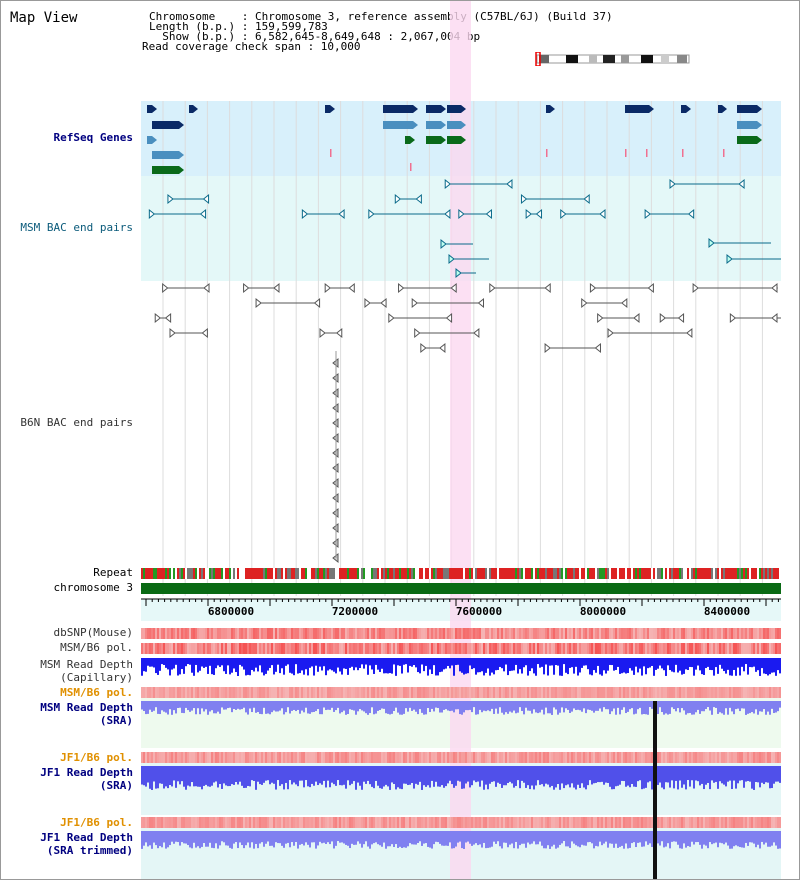 This screenshot has width=800, height=880. I want to click on track-label-msm-read-sra: MSM Read Depth, so click(86, 707).